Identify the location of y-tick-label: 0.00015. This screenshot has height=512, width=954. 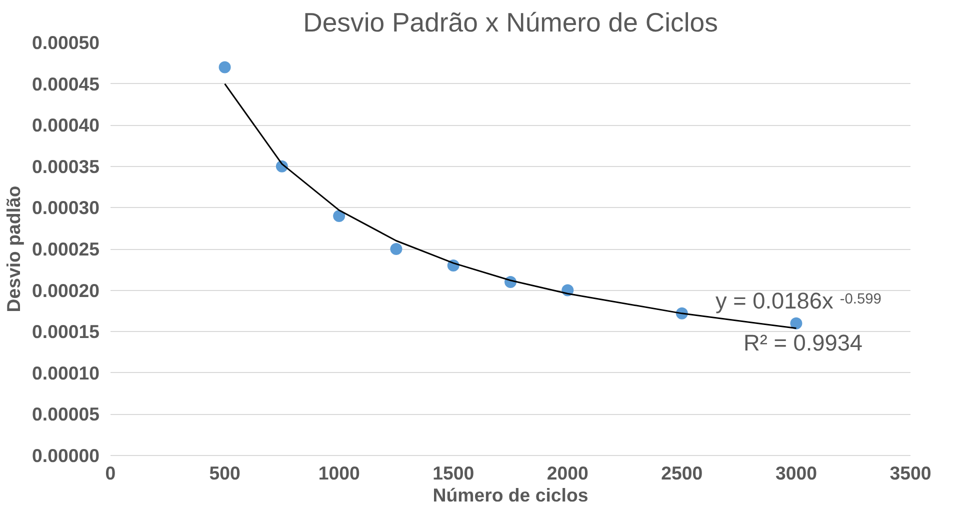
(66, 331).